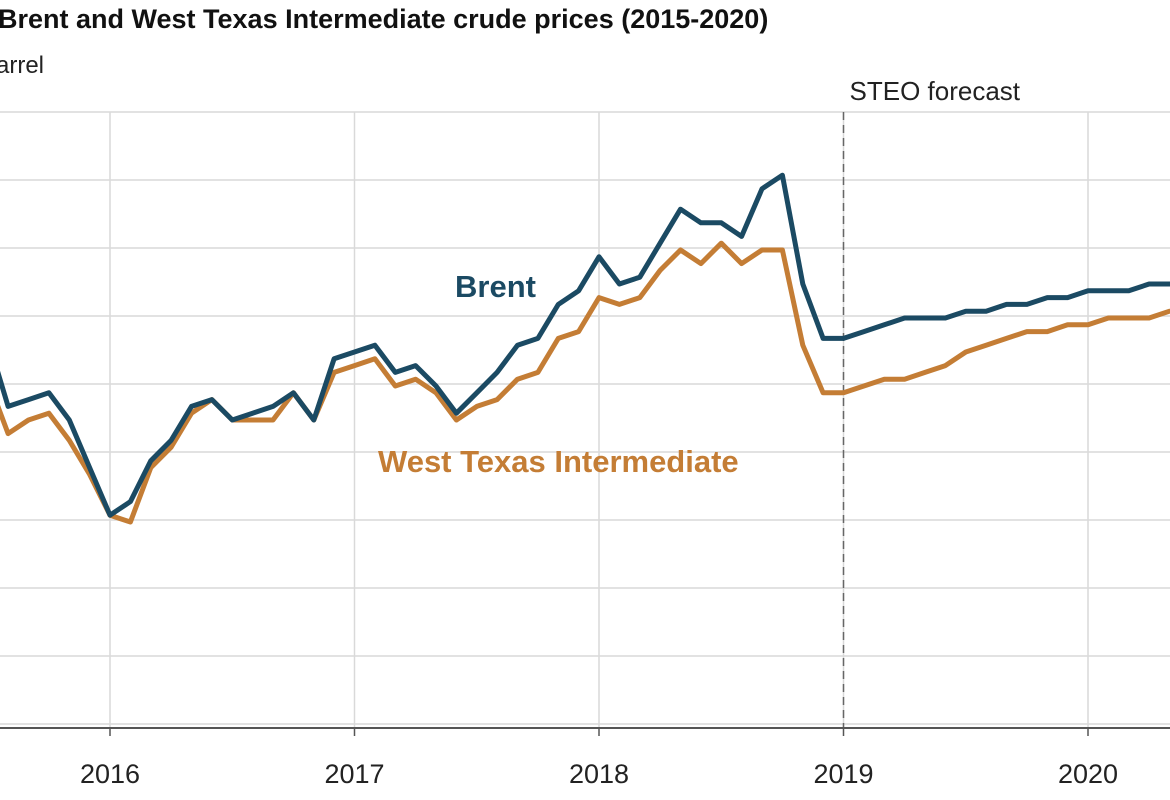 The width and height of the screenshot is (1170, 800). I want to click on series-label-brent: Brent, so click(495, 286).